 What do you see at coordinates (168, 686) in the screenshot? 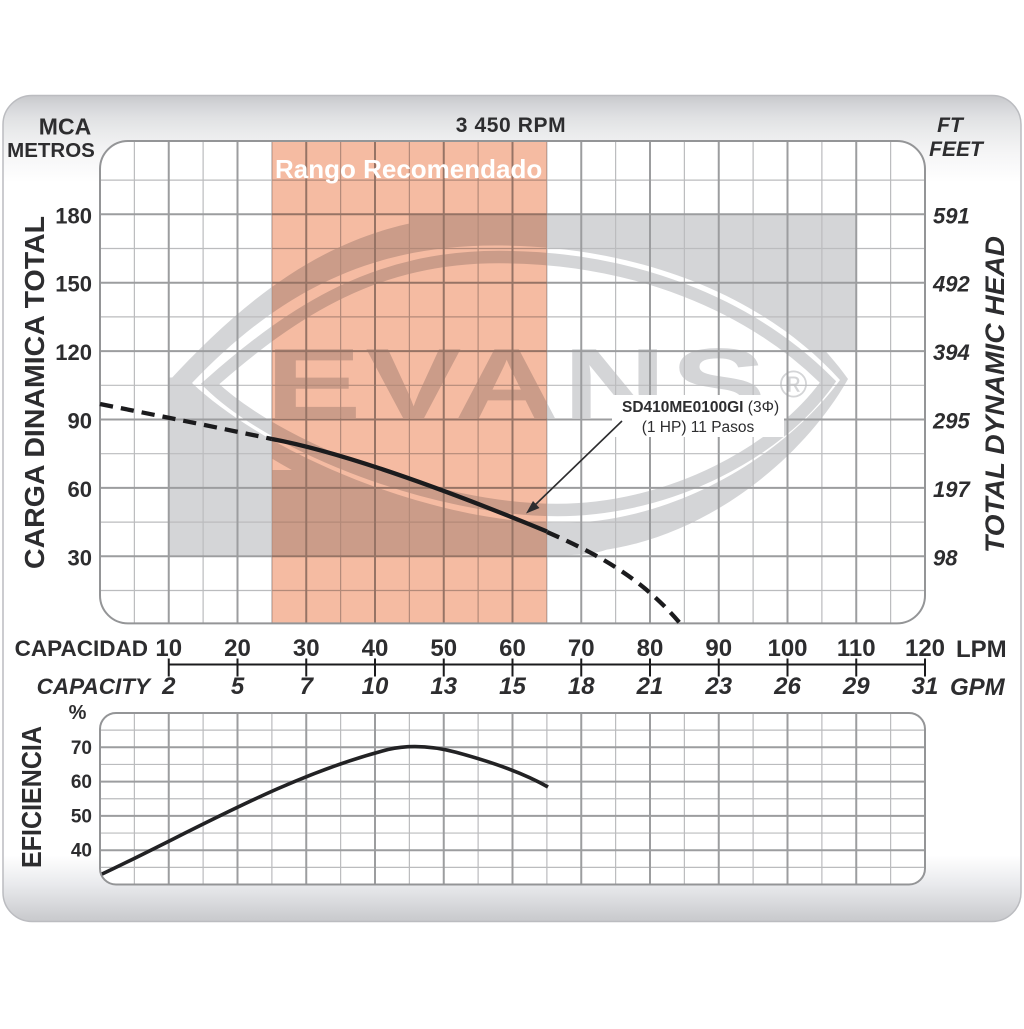
I see `svg-text: 2` at bounding box center [168, 686].